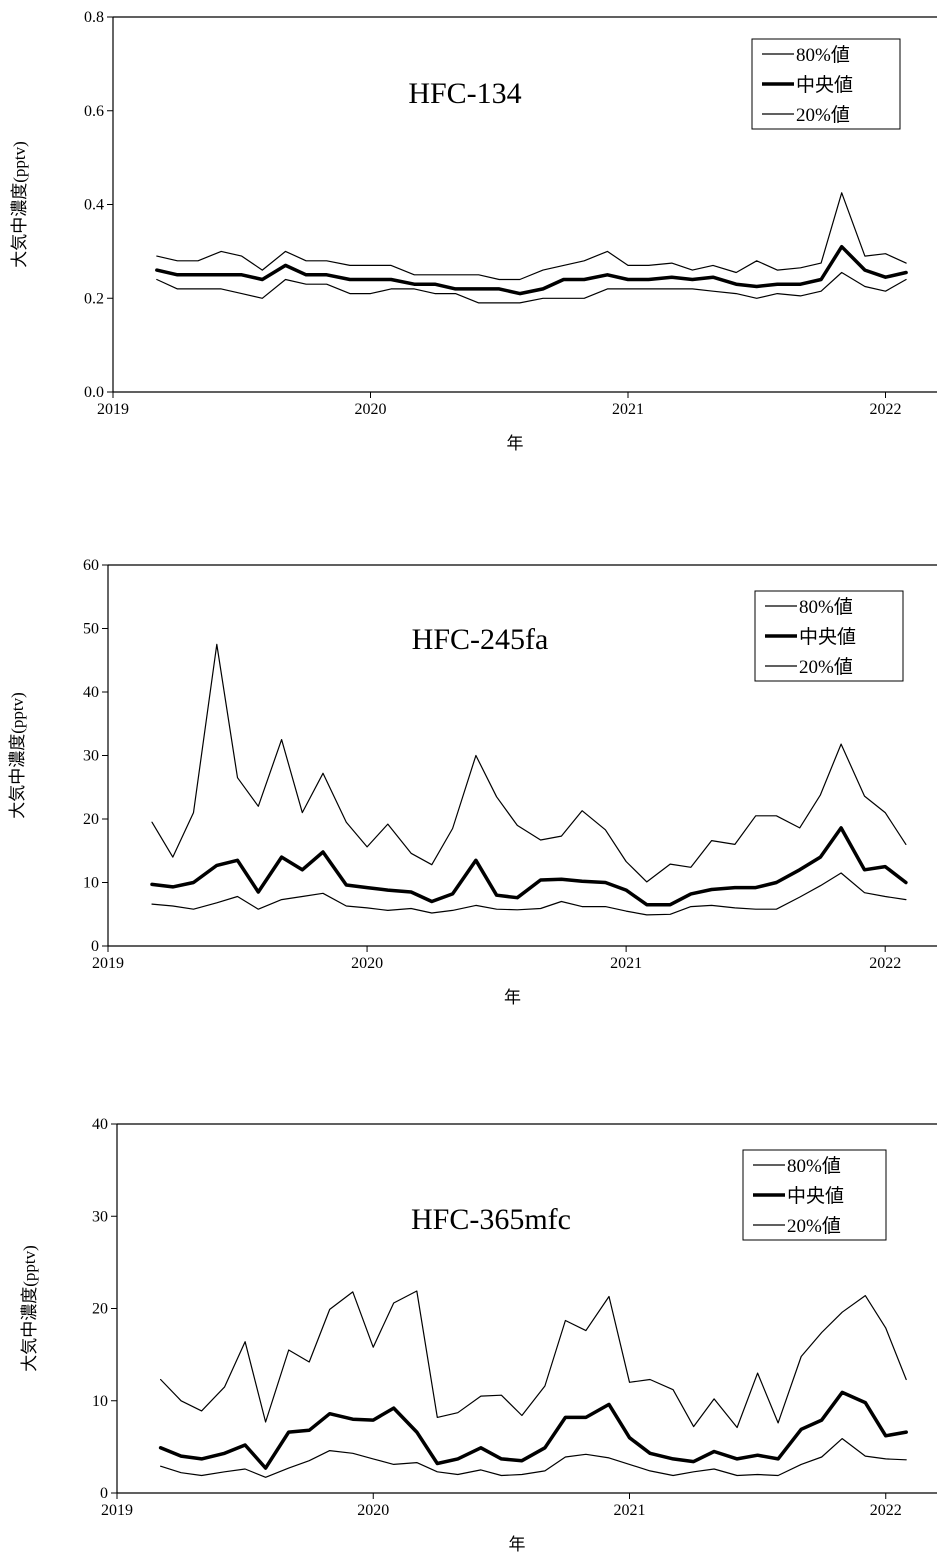  What do you see at coordinates (94, 205) in the screenshot?
I see `y-tick-label: 0.4` at bounding box center [94, 205].